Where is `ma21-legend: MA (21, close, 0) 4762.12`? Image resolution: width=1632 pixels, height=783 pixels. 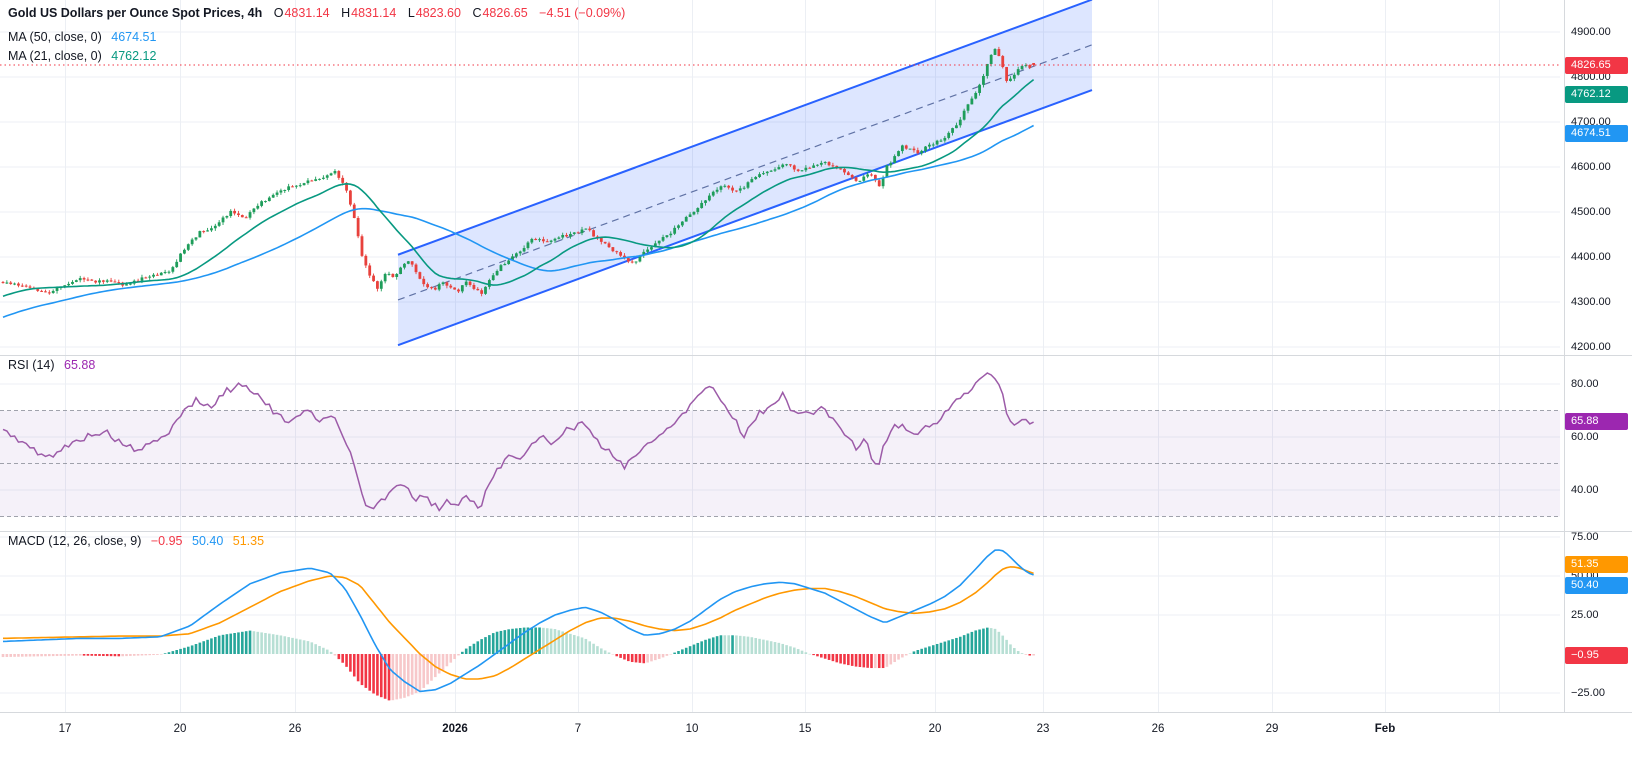
ma21-legend: MA (21, close, 0) 4762.12 is located at coordinates (82, 56).